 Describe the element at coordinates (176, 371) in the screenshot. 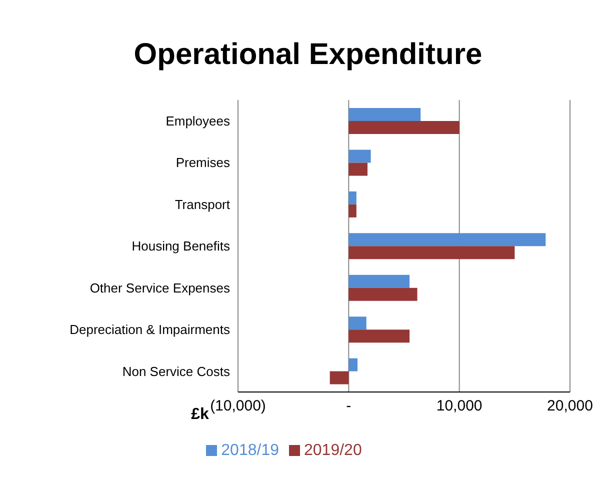

I see `y-tick-label: Non Service Costs` at that location.